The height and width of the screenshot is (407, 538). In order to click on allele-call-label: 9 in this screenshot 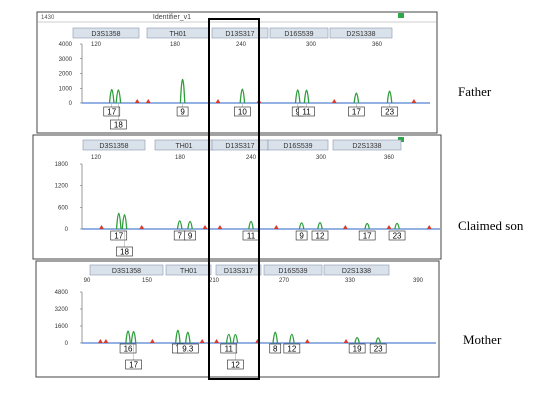, I will do `click(182, 111)`.